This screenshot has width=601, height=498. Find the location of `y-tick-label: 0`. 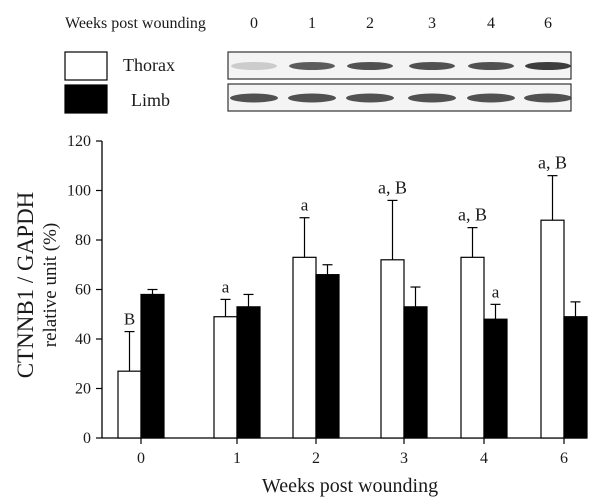

y-tick-label: 0 is located at coordinates (87, 438).